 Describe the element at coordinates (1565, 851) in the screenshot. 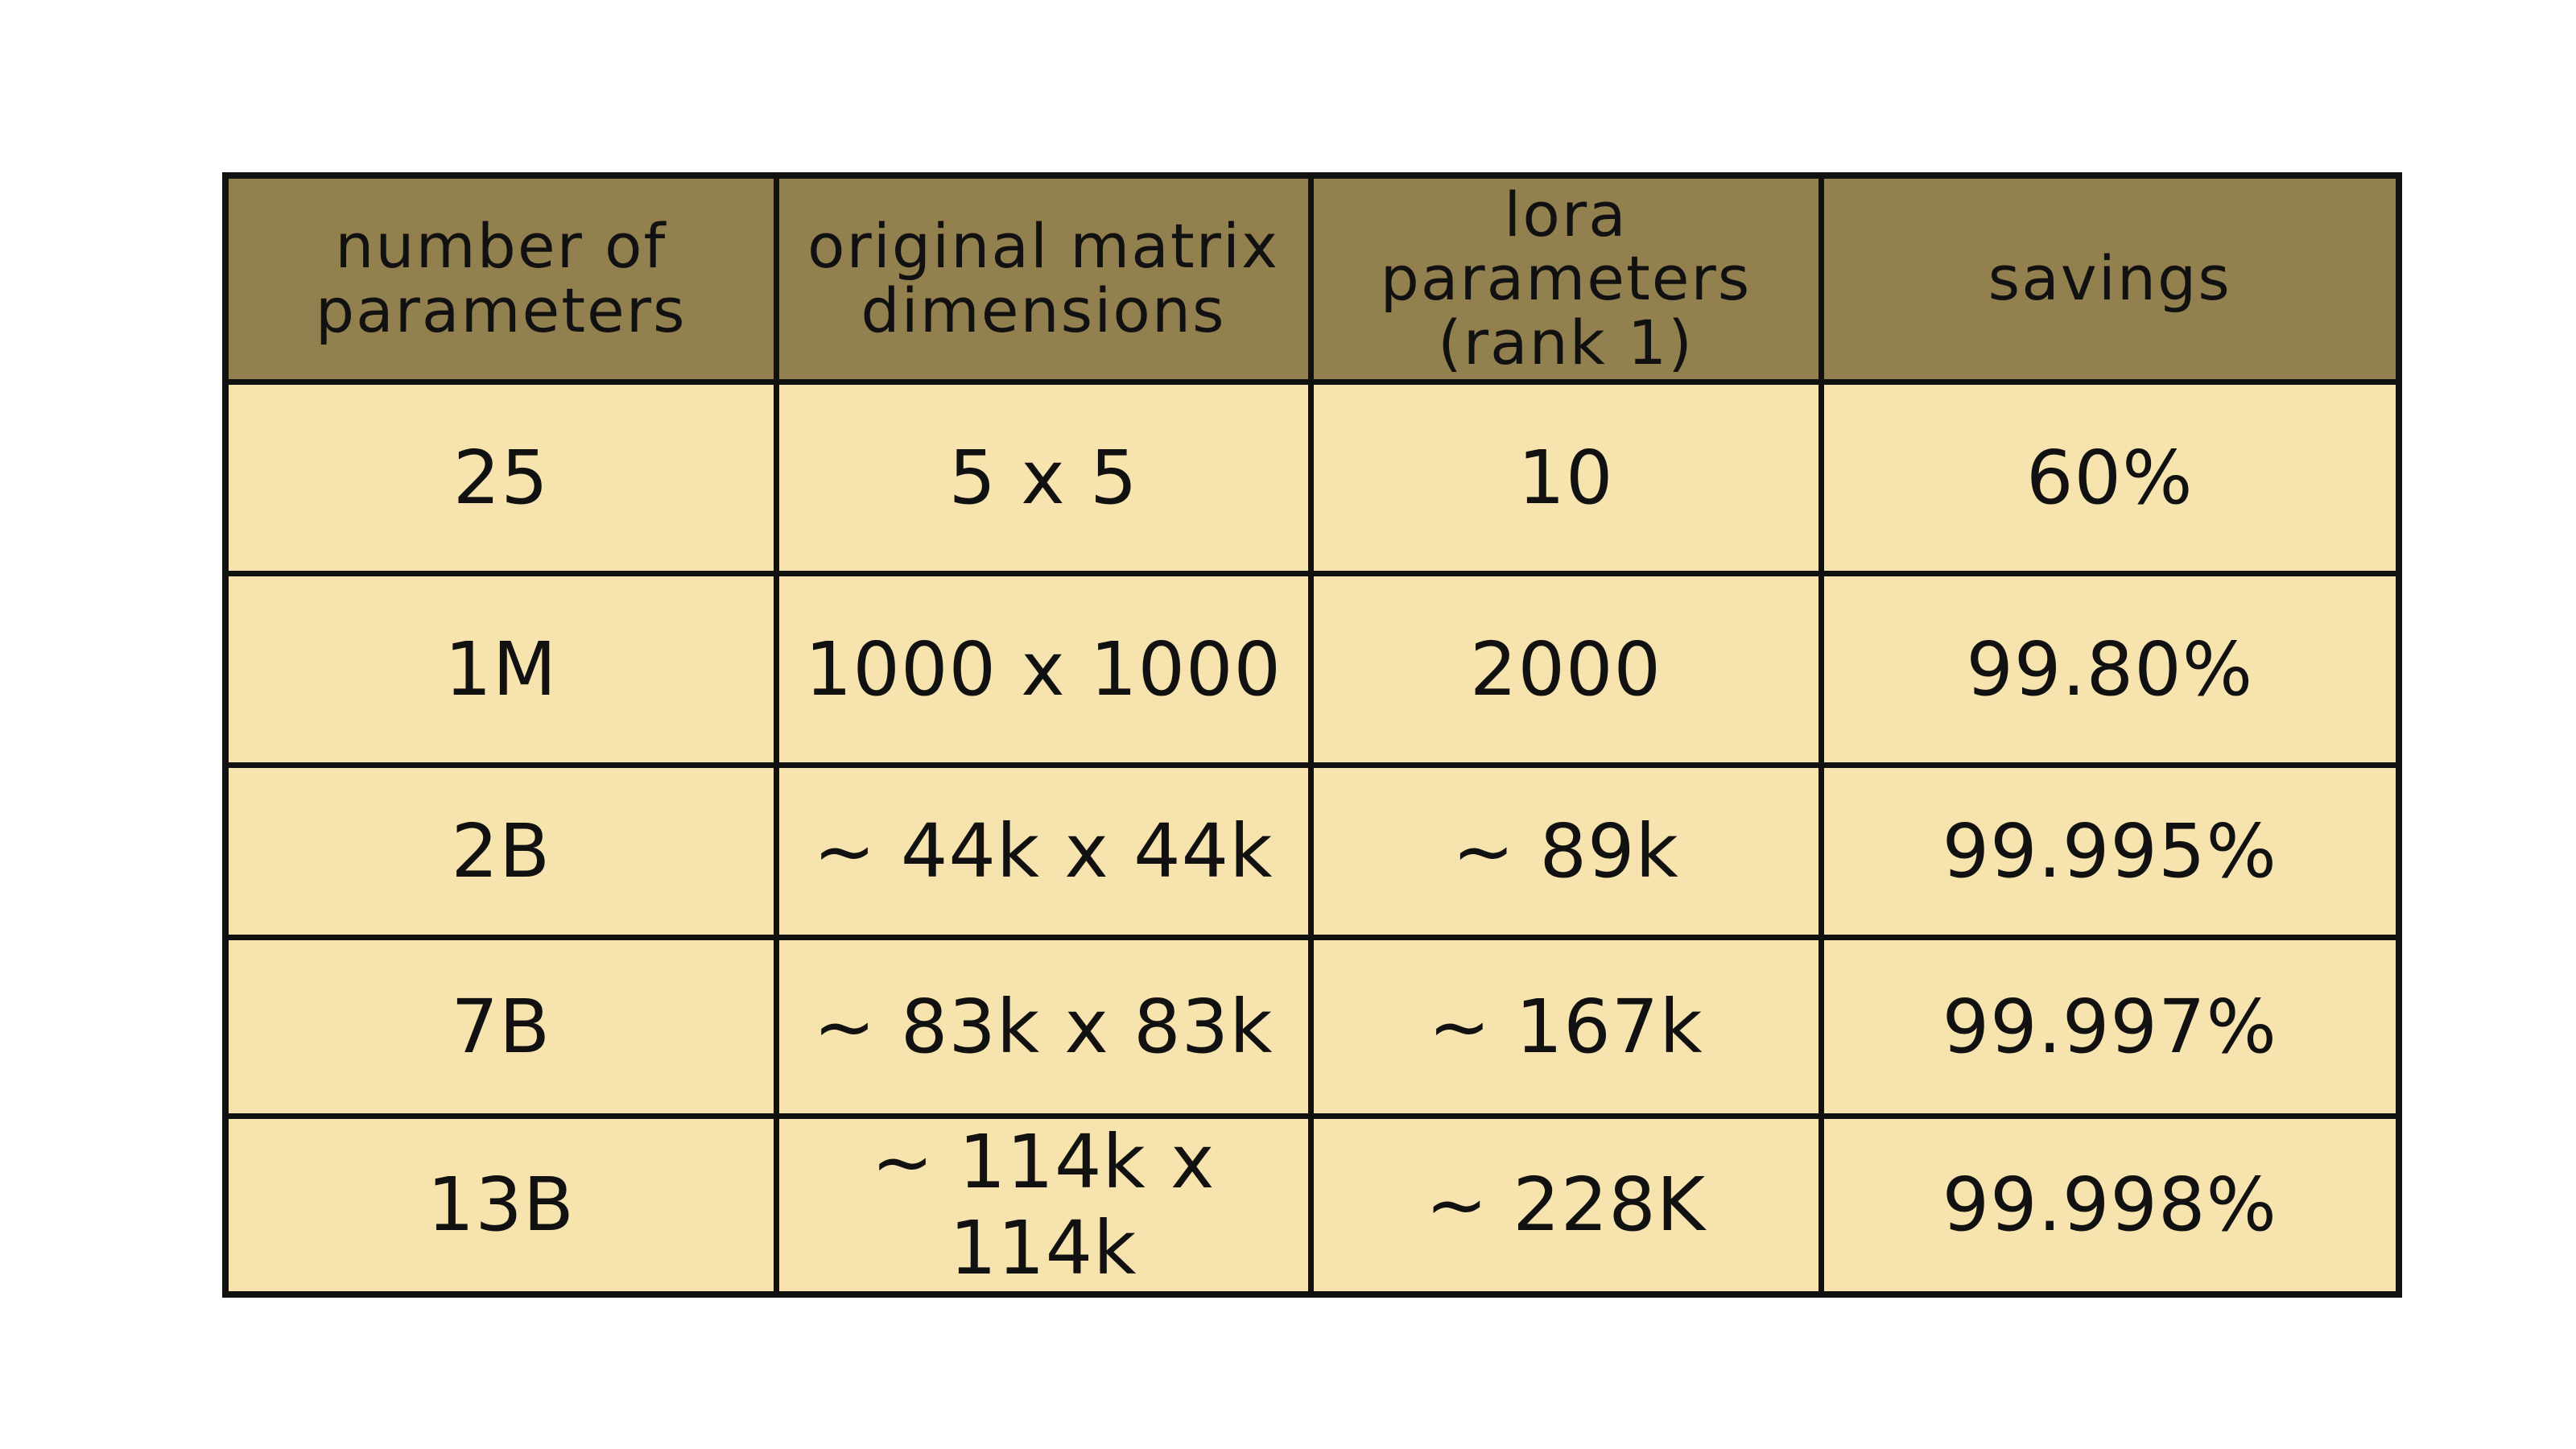

I see `cell-lora-parameters: ~ 89k` at that location.